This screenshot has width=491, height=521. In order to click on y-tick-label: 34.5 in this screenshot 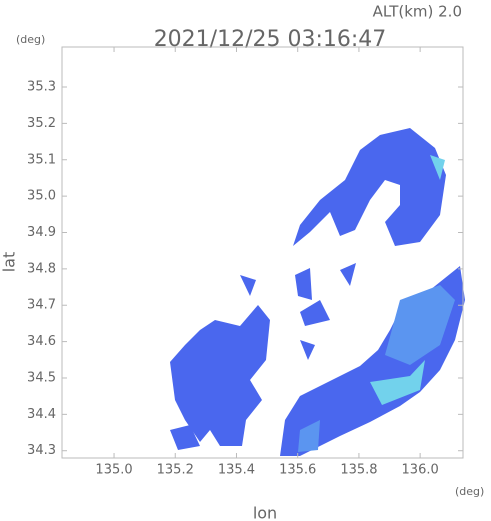, I will do `click(41, 377)`.